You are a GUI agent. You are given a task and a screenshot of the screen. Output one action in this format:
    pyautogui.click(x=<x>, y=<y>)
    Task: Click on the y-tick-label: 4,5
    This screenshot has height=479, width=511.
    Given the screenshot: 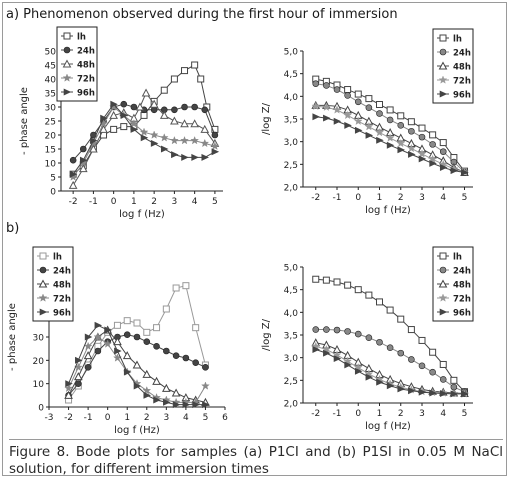 What is the action you would take?
    pyautogui.click(x=291, y=75)
    